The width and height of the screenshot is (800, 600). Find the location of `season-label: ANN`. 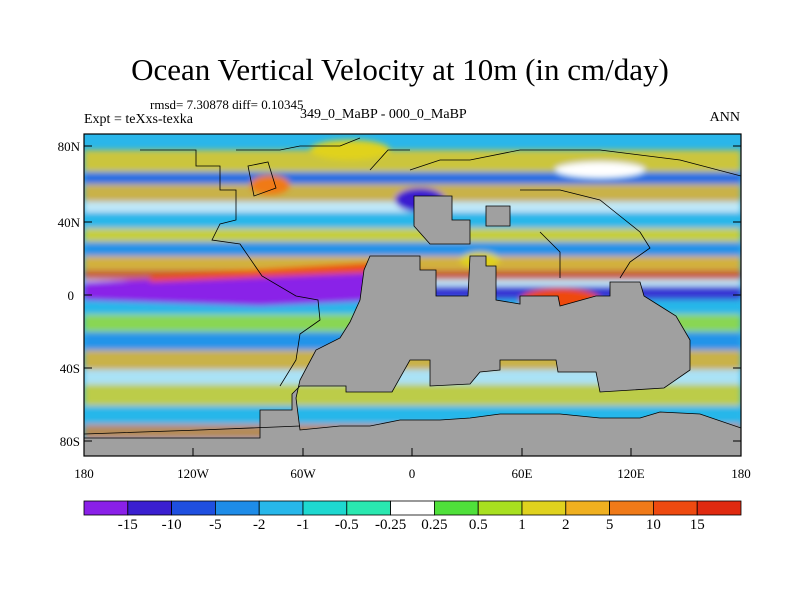

season-label: ANN is located at coordinates (724, 117).